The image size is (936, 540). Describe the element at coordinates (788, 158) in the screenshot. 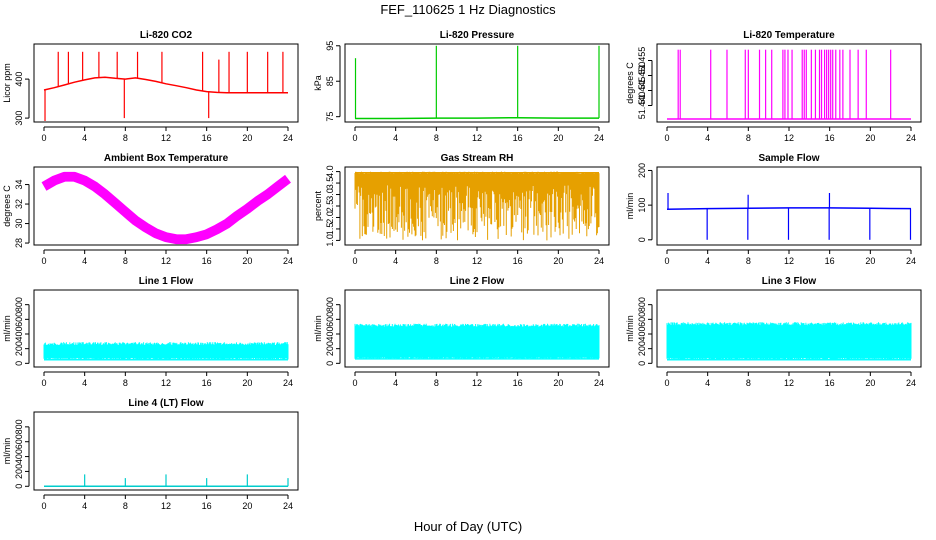

I see `panel-title: Sample Flow` at that location.